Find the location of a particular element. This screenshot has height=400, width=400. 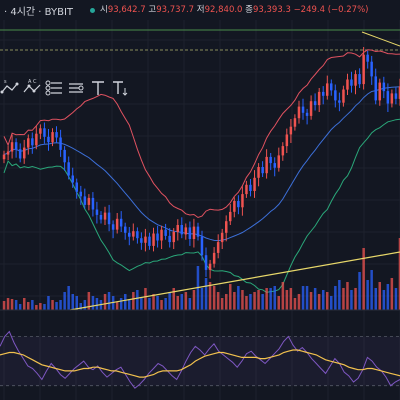

open-value: 93,642.7 is located at coordinates (126, 10).